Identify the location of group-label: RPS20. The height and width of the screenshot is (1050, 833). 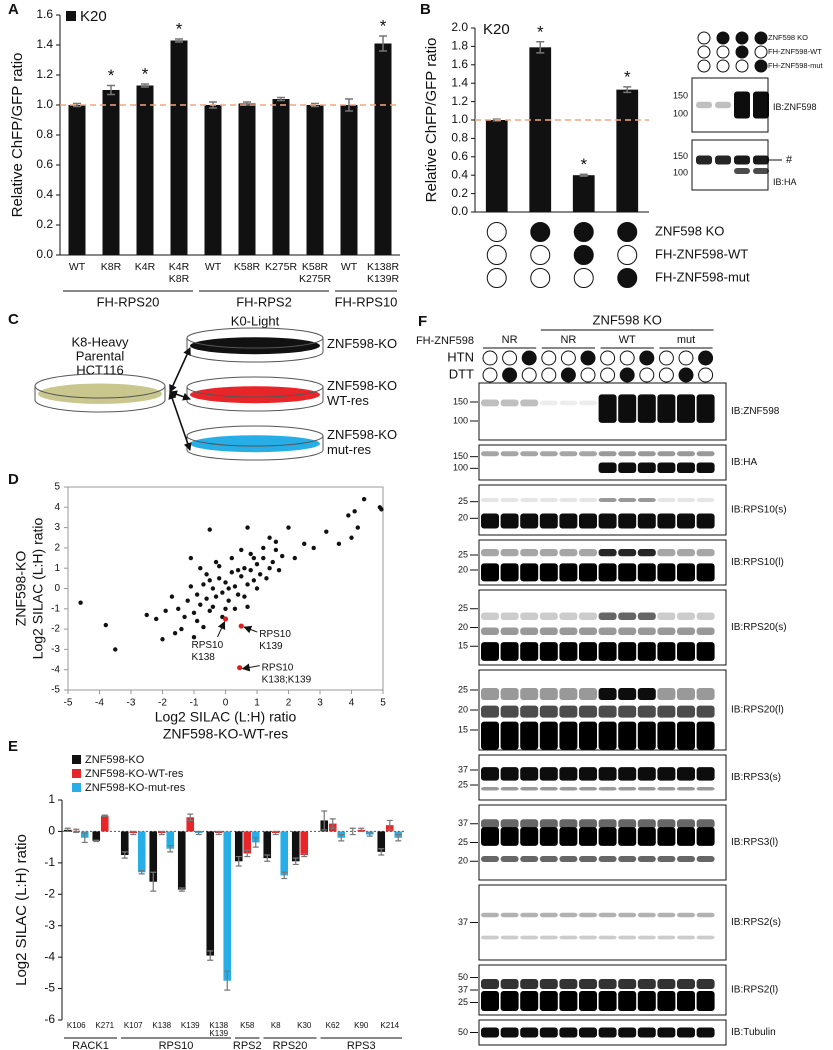
(290, 1045).